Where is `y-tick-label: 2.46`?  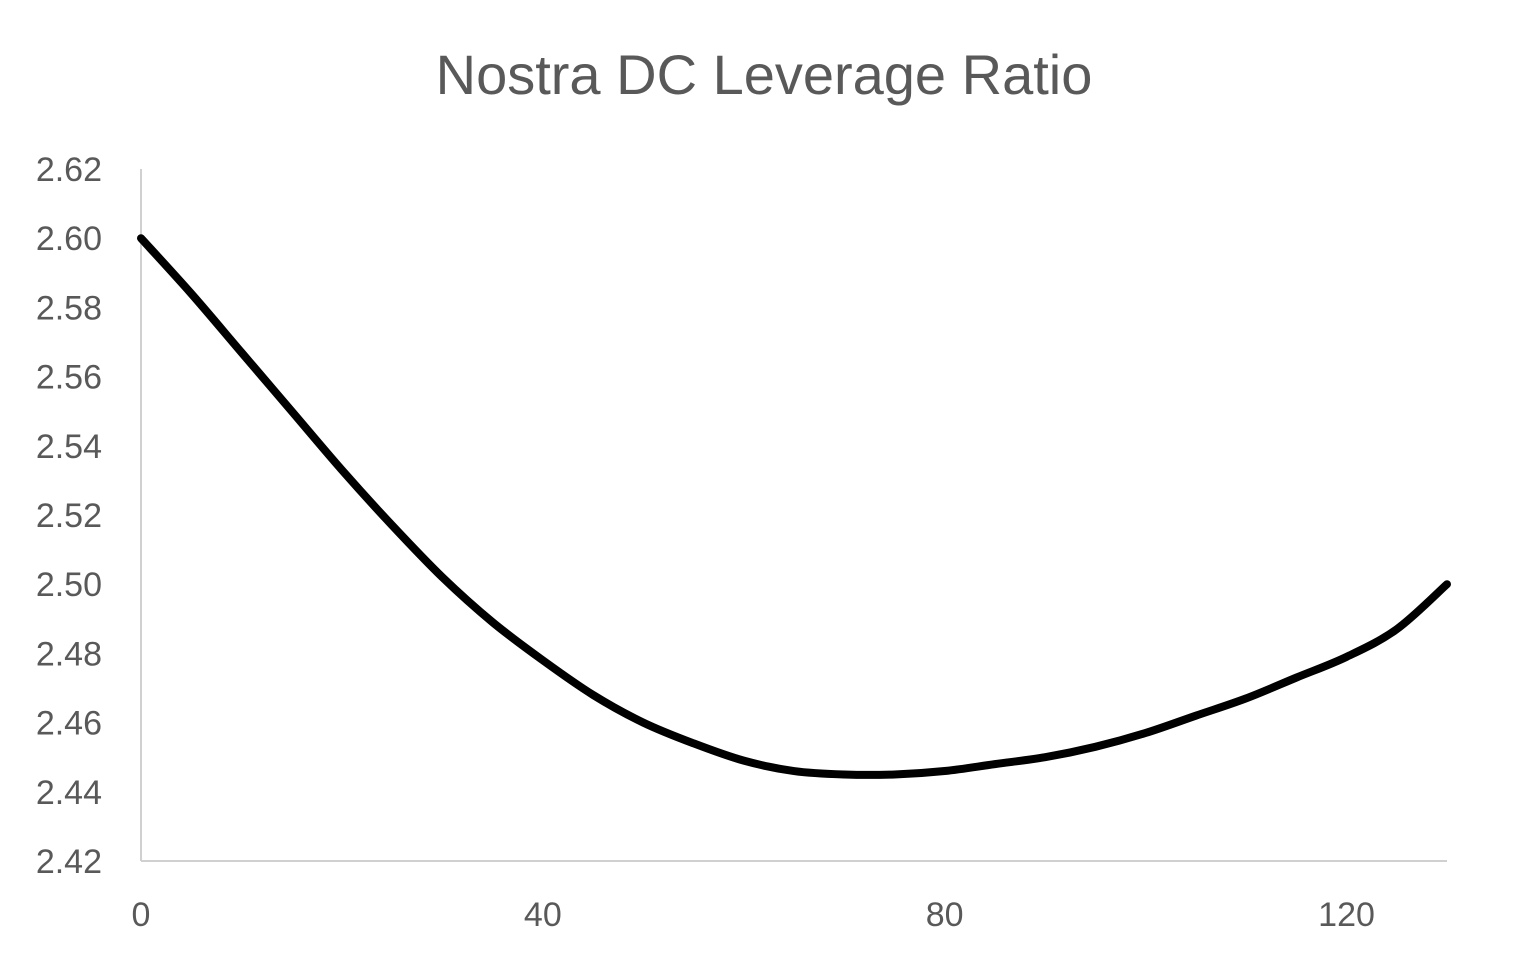 y-tick-label: 2.46 is located at coordinates (69, 724).